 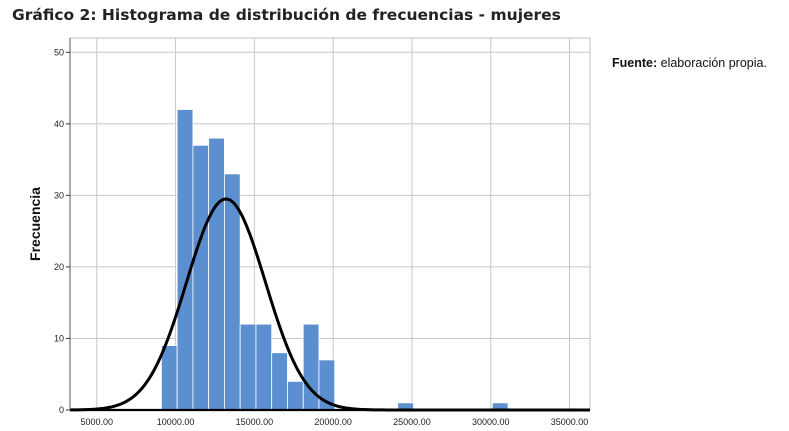 What do you see at coordinates (59, 267) in the screenshot?
I see `y-tick-label: 20` at bounding box center [59, 267].